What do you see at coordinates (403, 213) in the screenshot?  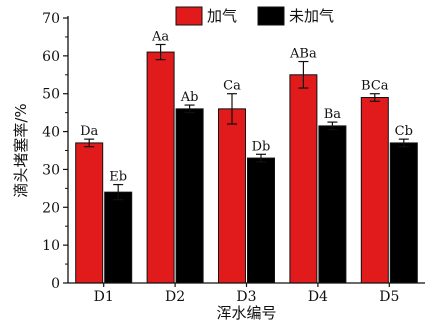 I see `bar-non-aerated-D5` at bounding box center [403, 213].